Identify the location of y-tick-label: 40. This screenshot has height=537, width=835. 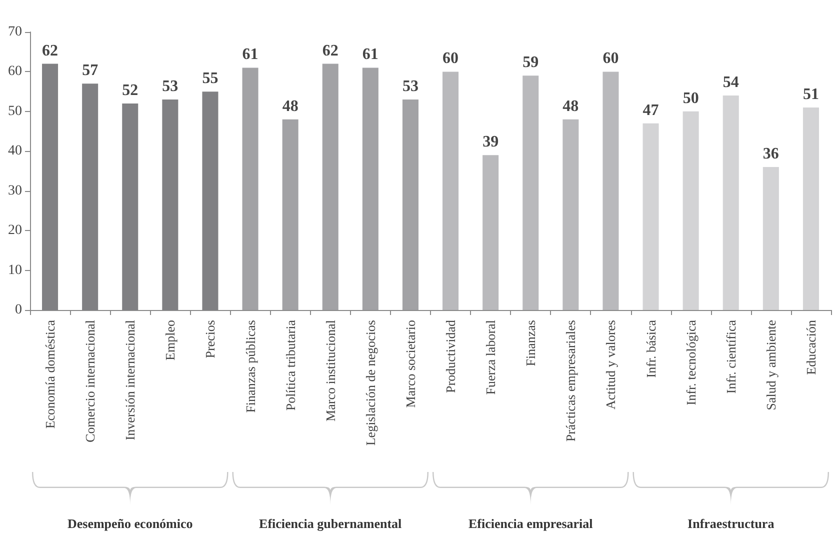
(15, 151).